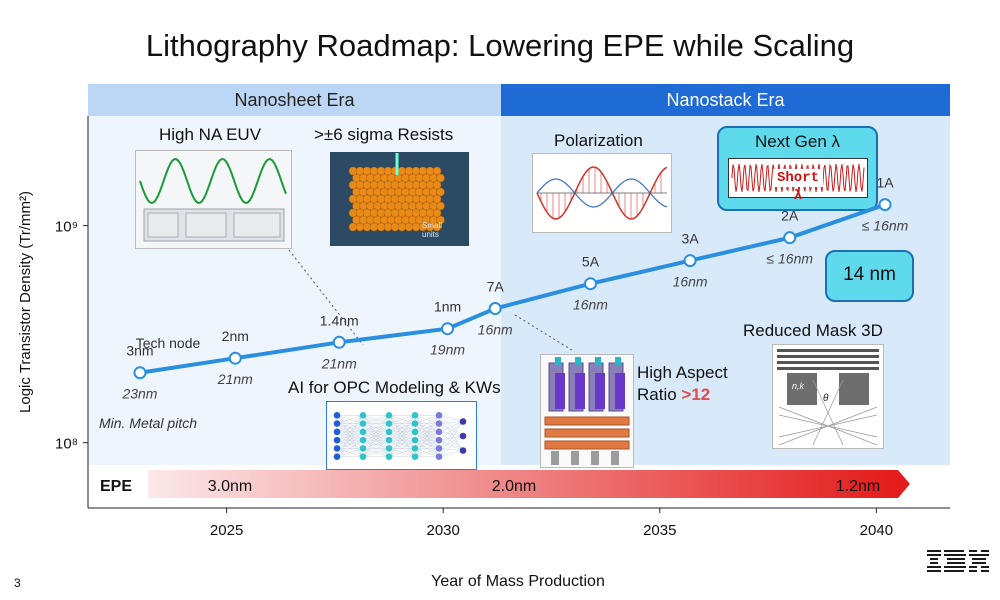 The image size is (1000, 600). What do you see at coordinates (958, 561) in the screenshot?
I see `ibm-logo` at bounding box center [958, 561].